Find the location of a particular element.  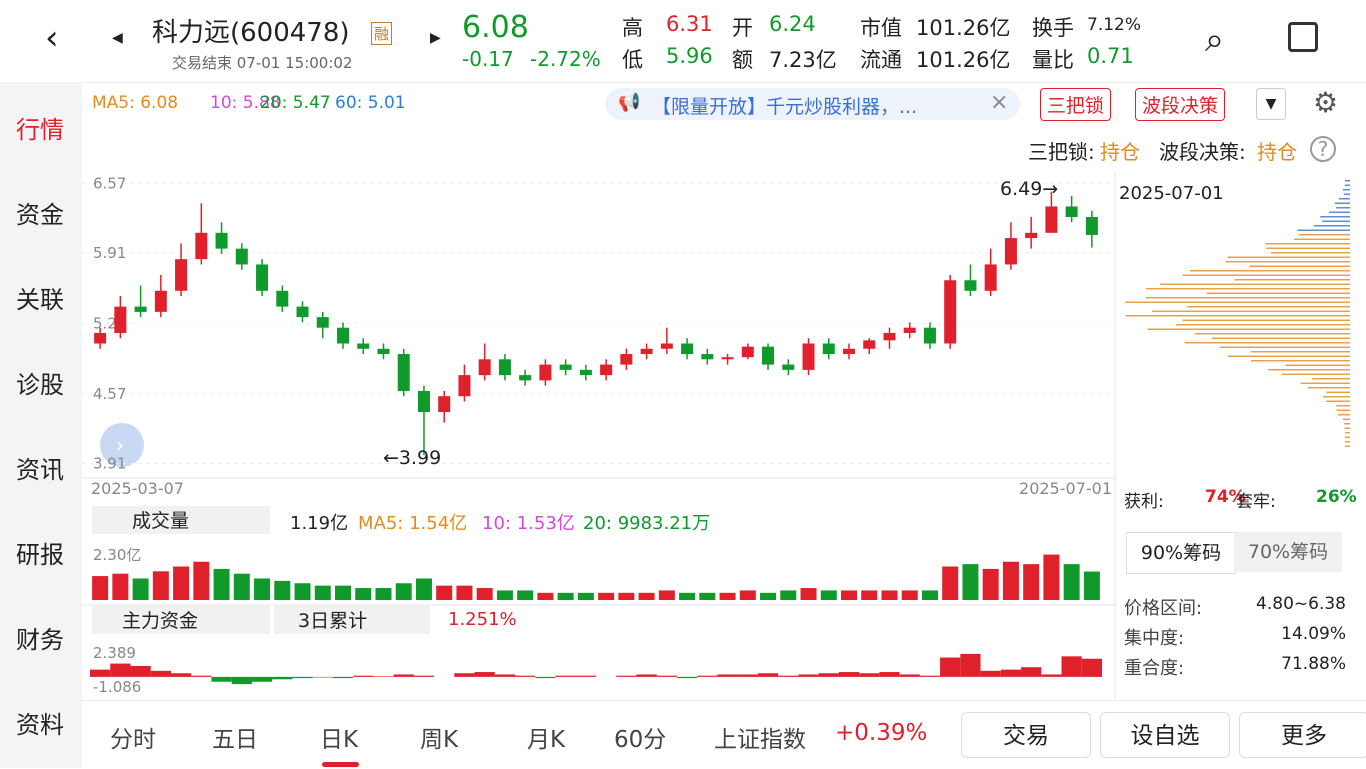

volume-current: 1.19亿 is located at coordinates (319, 523).